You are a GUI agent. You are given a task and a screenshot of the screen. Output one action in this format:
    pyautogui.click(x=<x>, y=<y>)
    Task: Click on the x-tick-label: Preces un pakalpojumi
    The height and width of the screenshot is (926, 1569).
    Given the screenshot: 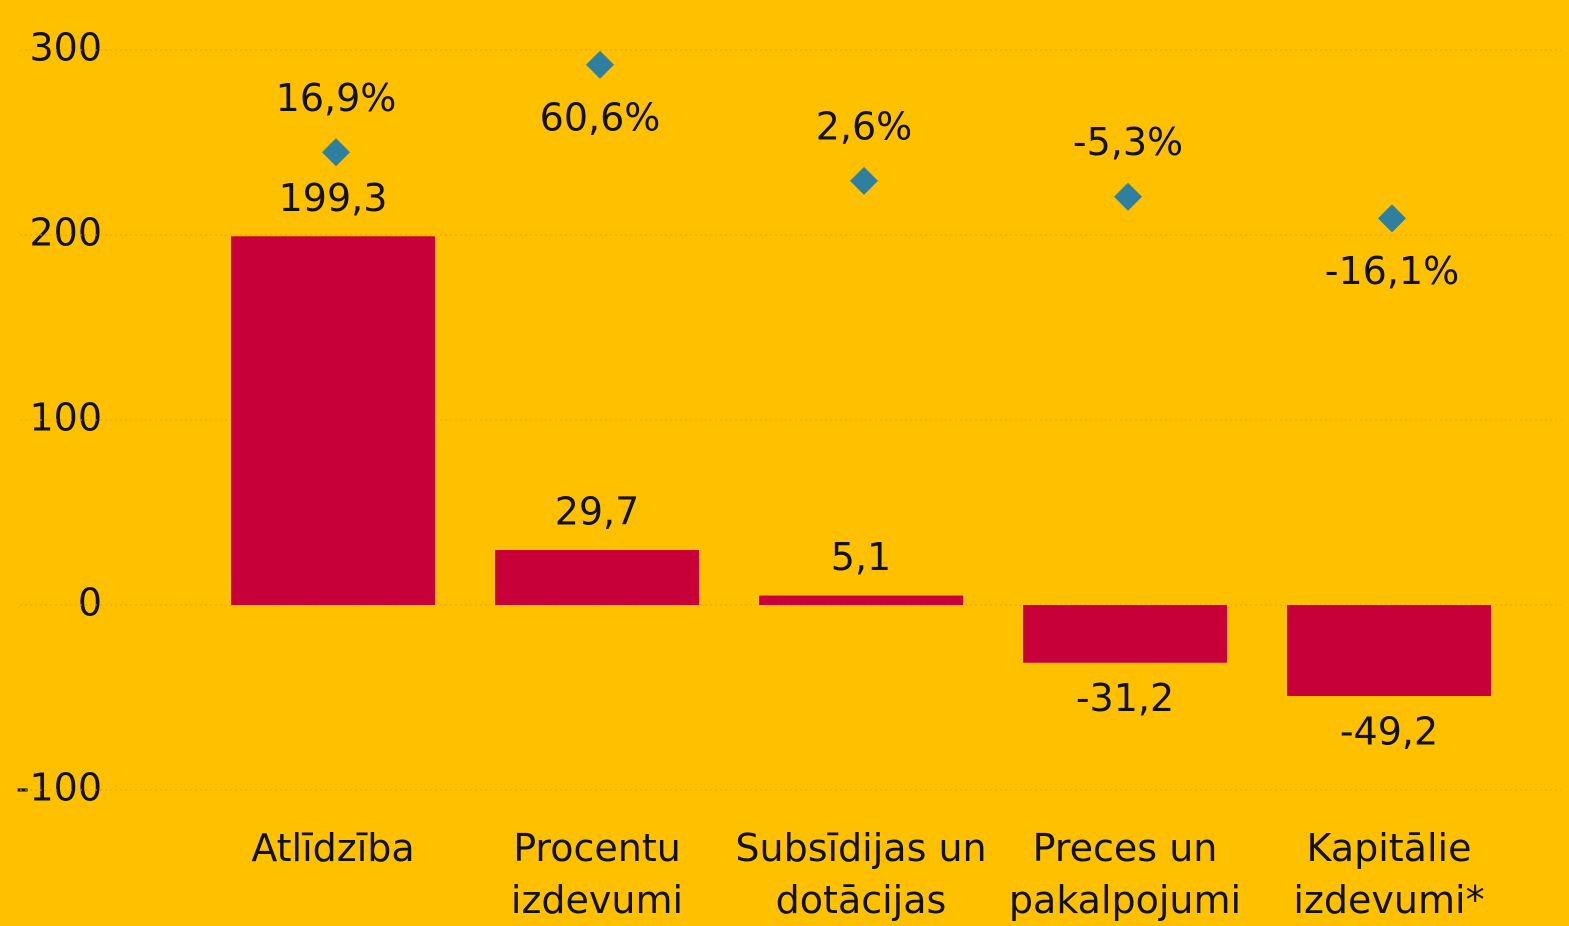 What is the action you would take?
    pyautogui.click(x=1125, y=874)
    